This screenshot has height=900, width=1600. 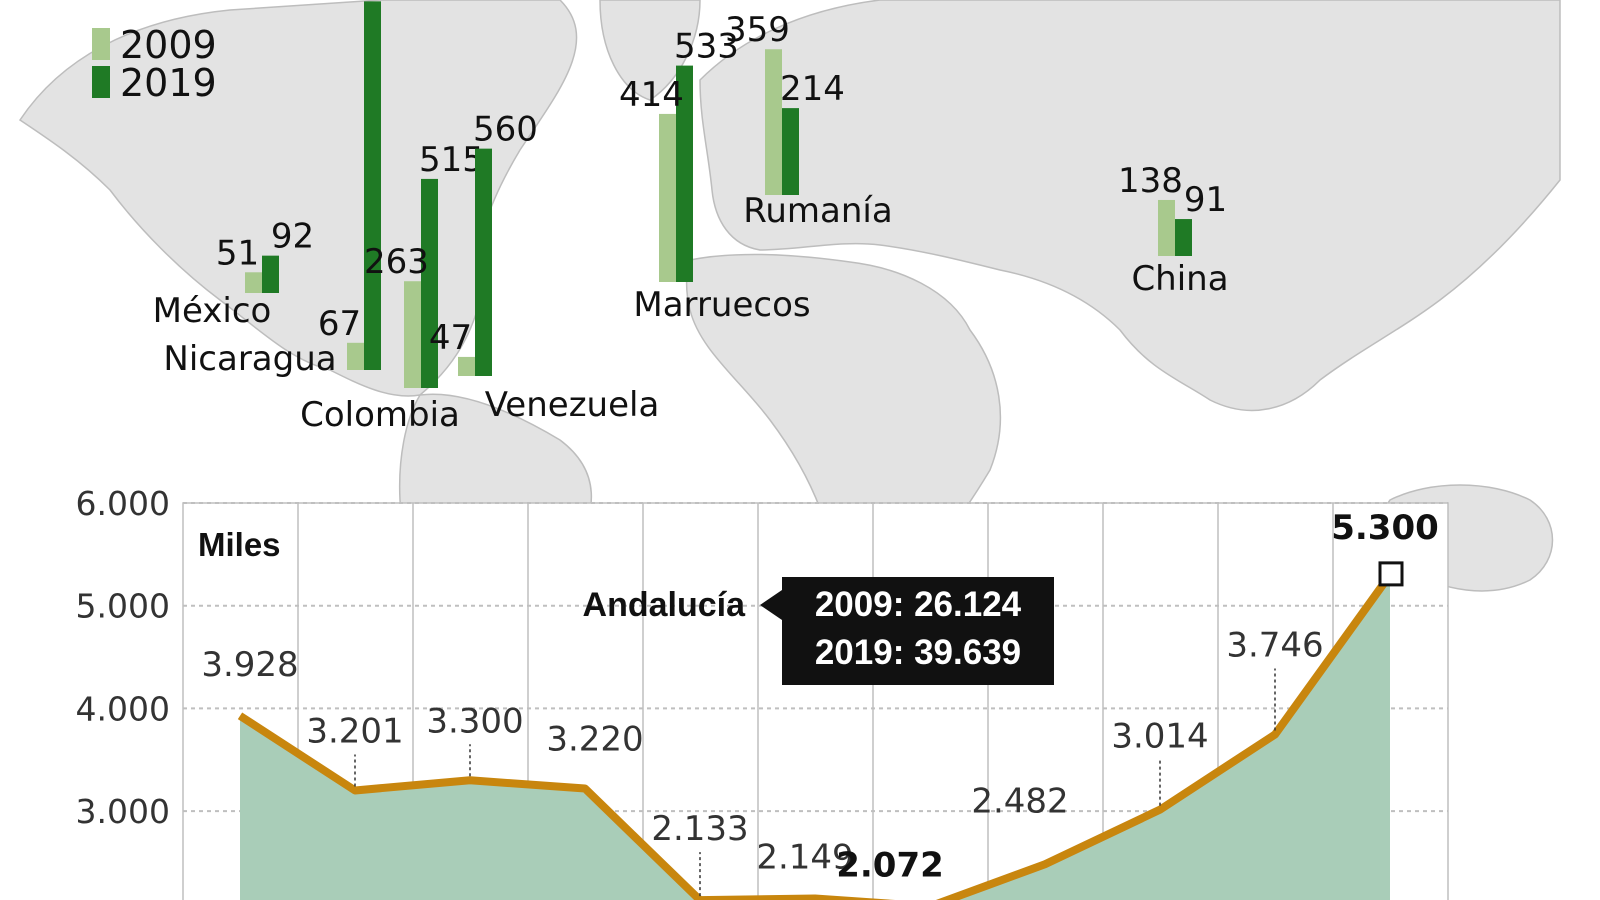 I want to click on y-axis-ticks: 6.000 5.000 4.000 3.000, so click(x=123, y=657).